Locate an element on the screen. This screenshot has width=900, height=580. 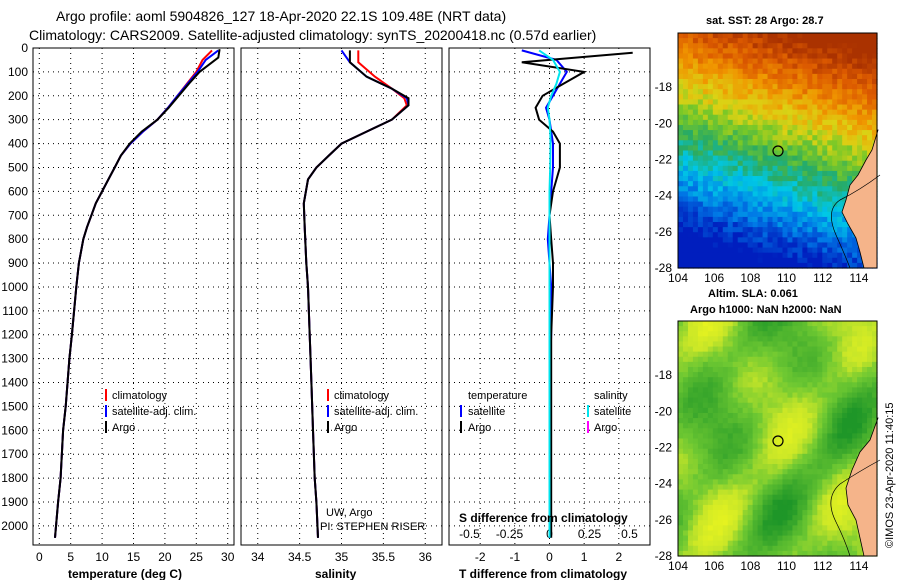
sla-map-field is located at coordinates (778, 439).